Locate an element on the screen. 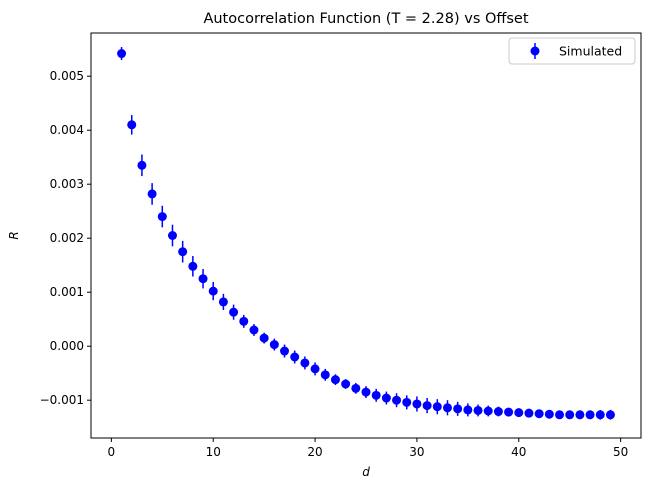 The width and height of the screenshot is (651, 491). x-tick-label: 0 is located at coordinates (112, 452).